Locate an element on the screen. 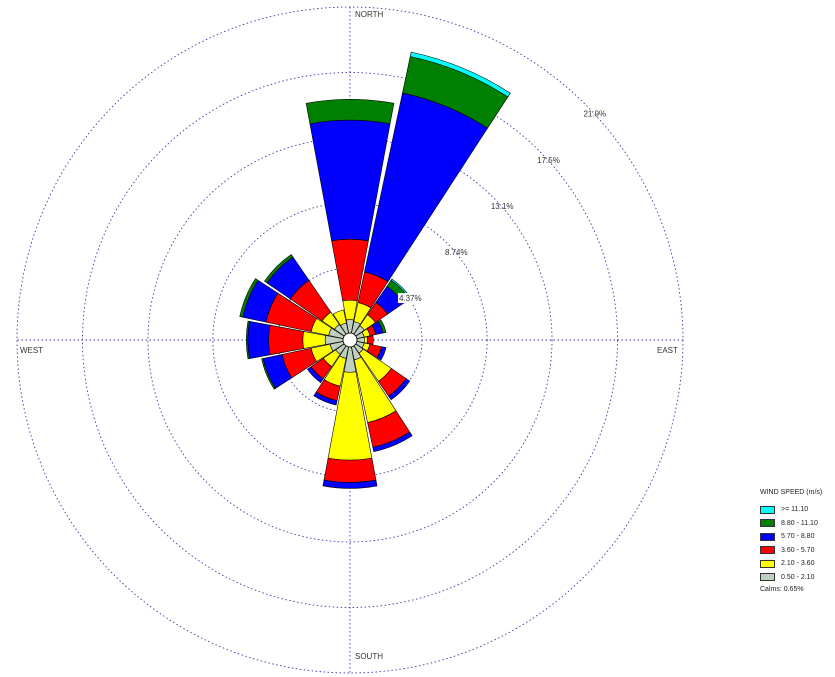  calm-circle is located at coordinates (350, 340).